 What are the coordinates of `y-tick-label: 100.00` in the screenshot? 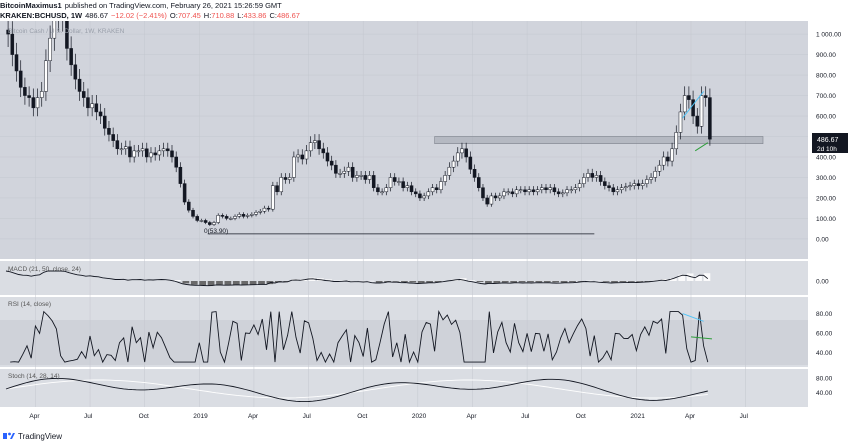 It's located at (826, 219).